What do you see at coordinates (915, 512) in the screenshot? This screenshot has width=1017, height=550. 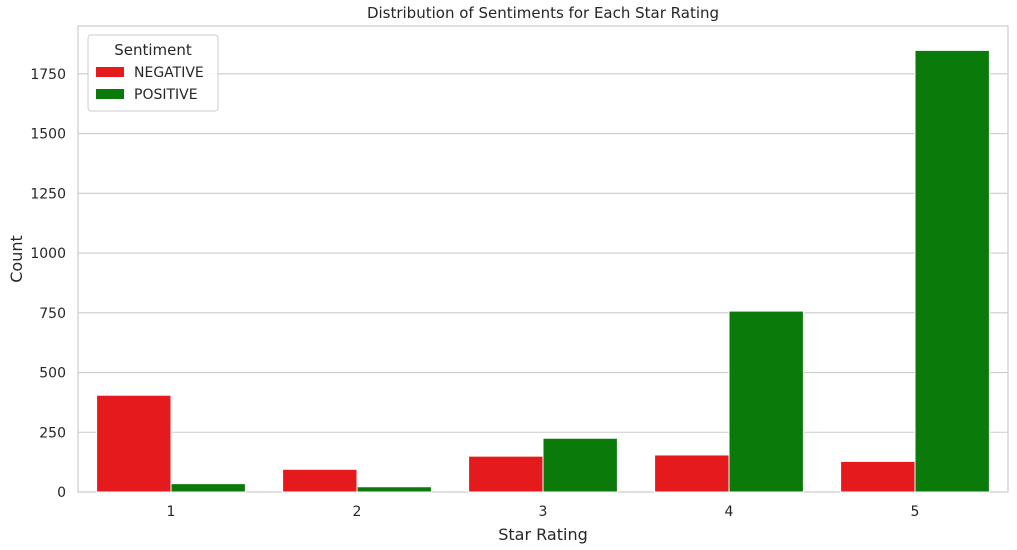 I see `x-tick-label: 5` at bounding box center [915, 512].